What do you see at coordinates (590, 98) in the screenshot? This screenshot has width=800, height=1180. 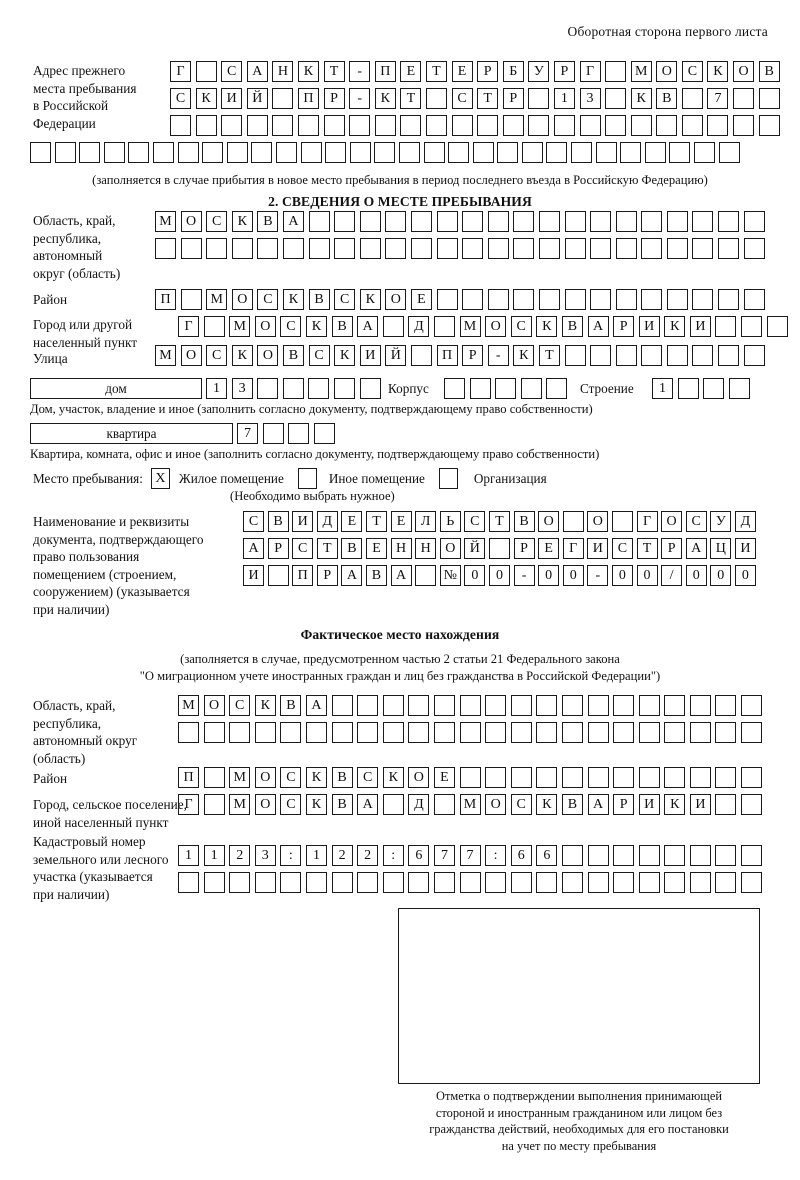 I see `char-cell: 3` at bounding box center [590, 98].